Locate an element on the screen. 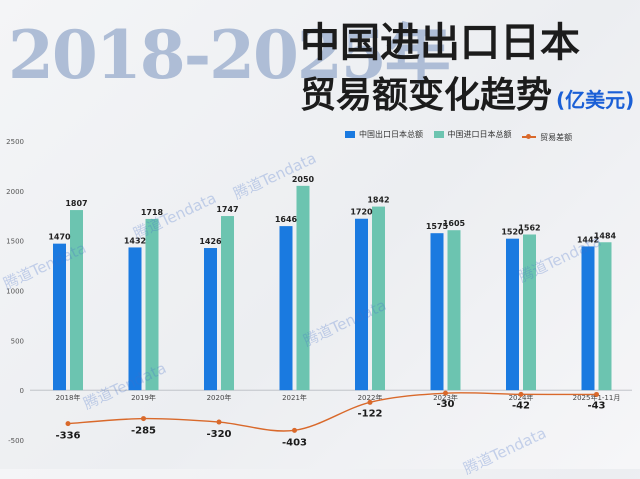  legend-item-balance: 贸易差额 is located at coordinates (547, 137).